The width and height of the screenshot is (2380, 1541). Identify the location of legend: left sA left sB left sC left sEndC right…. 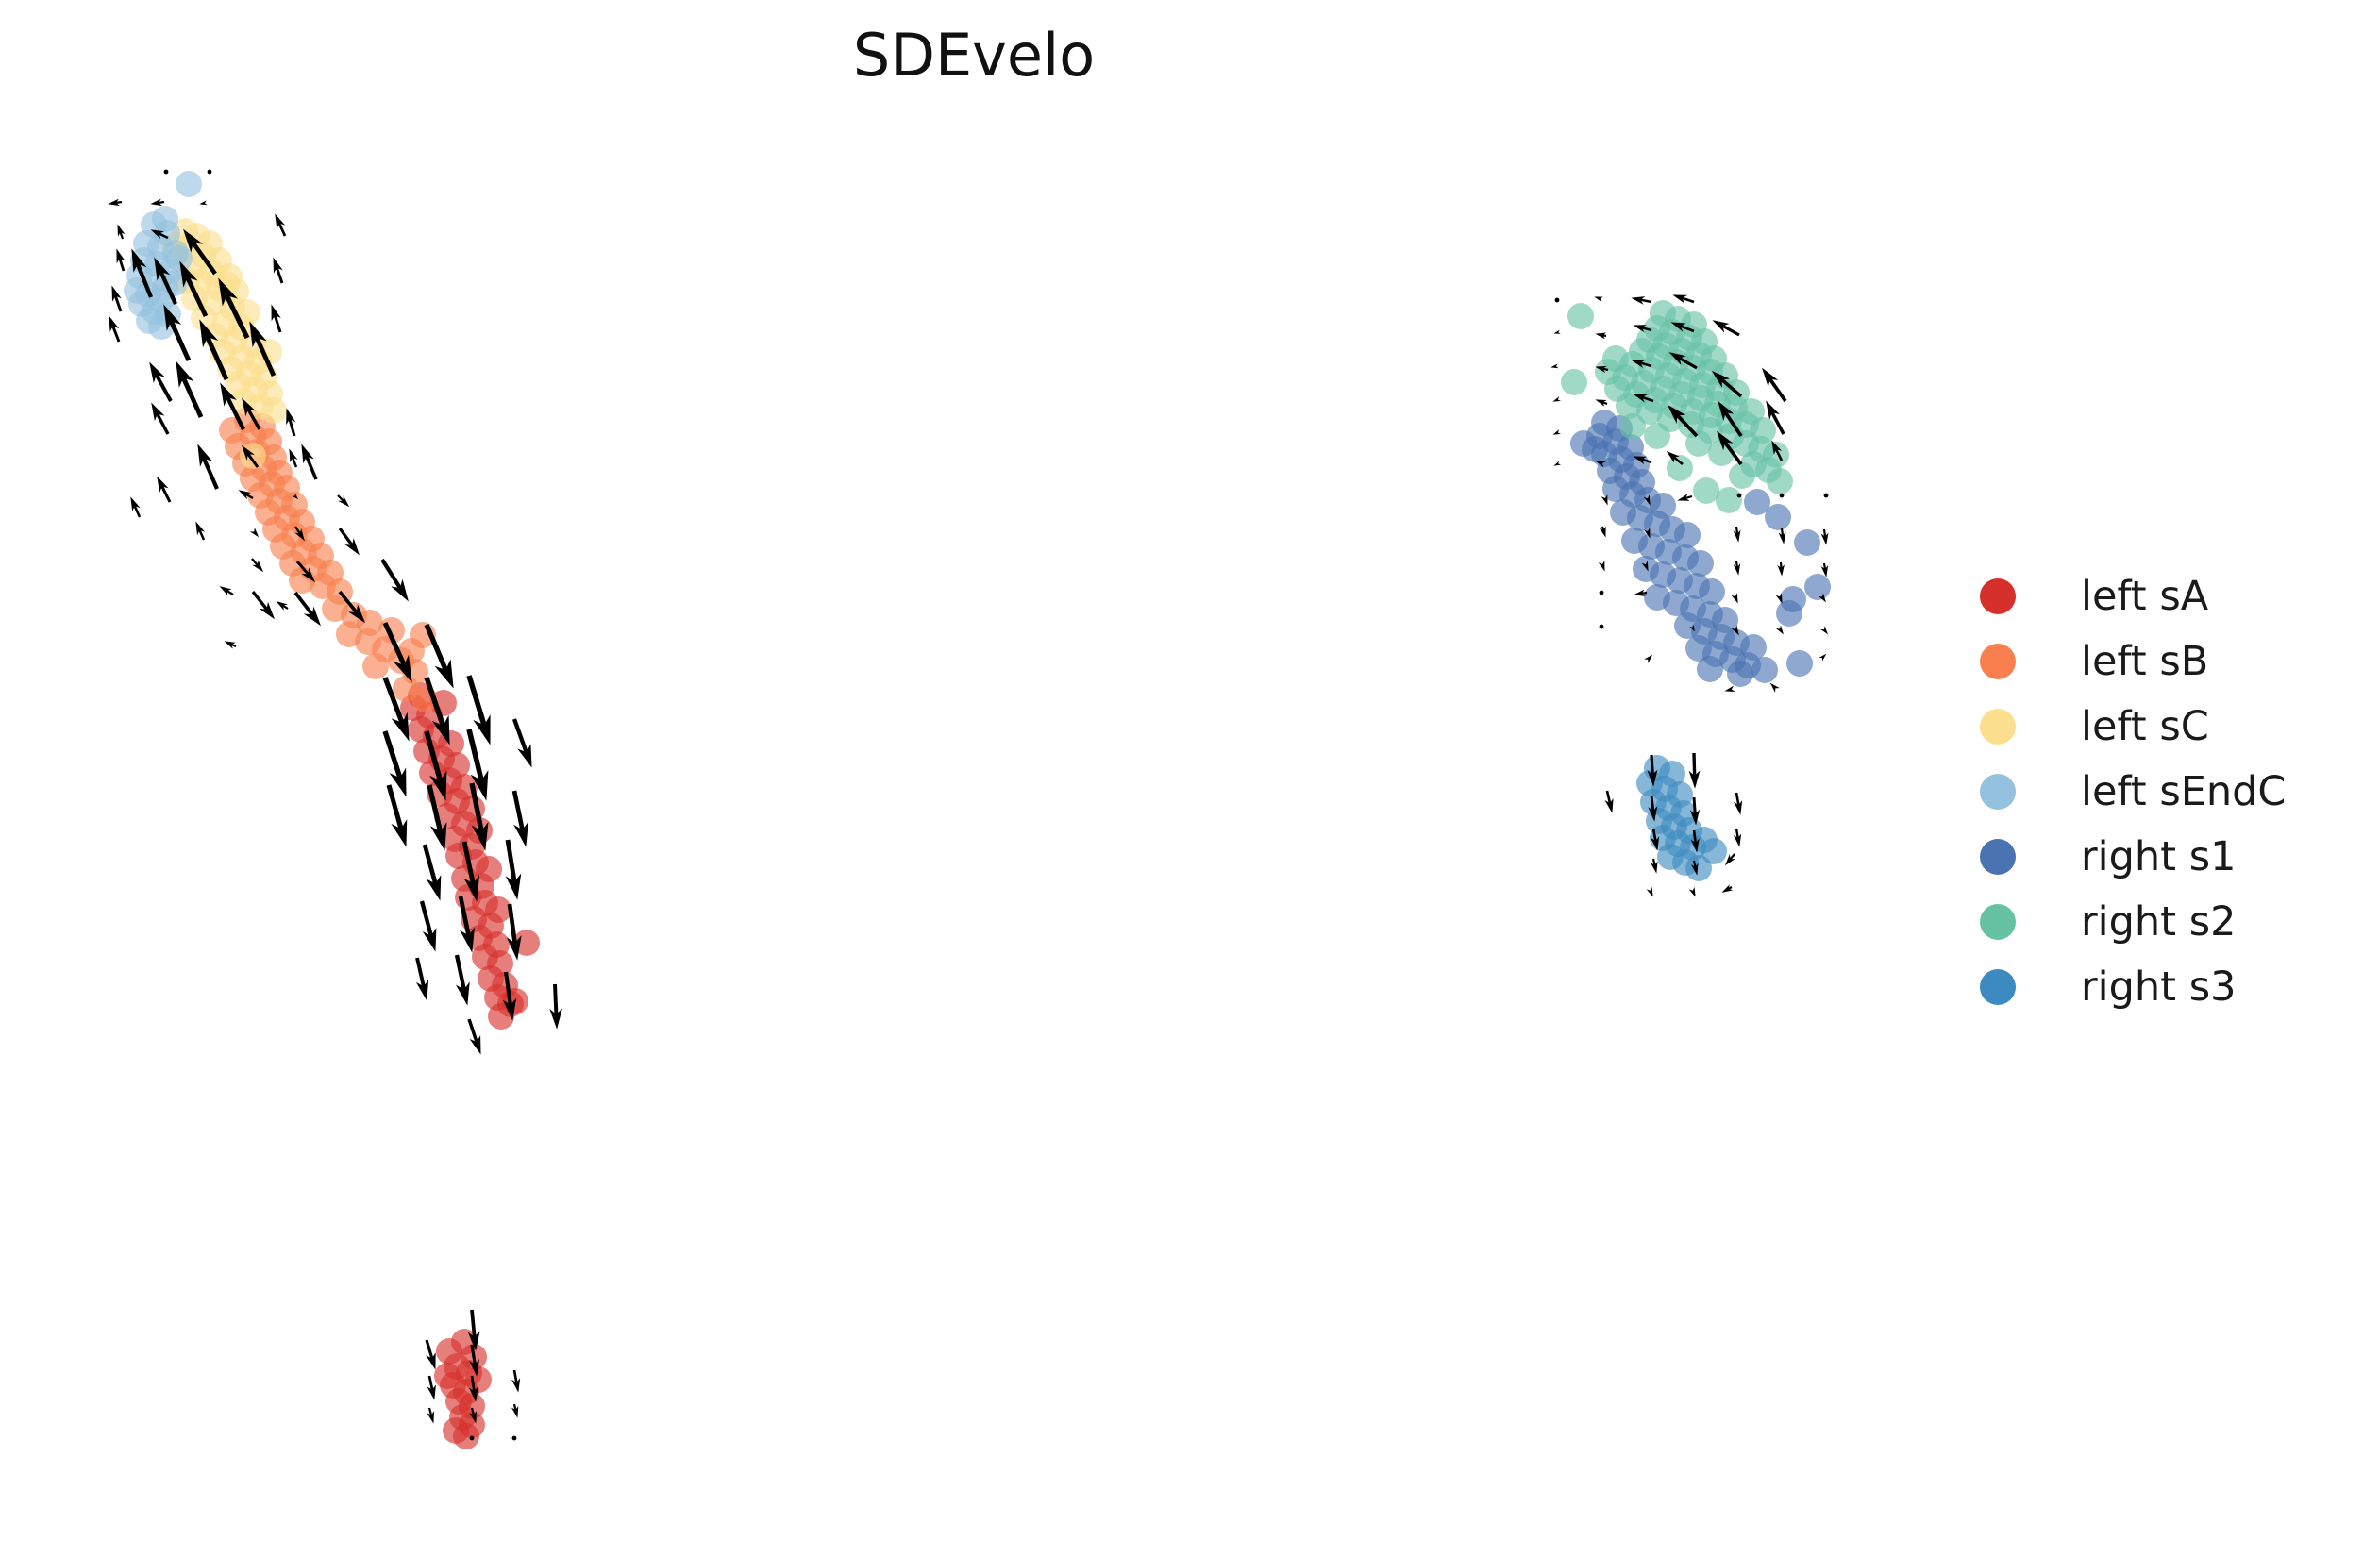
(2132, 791).